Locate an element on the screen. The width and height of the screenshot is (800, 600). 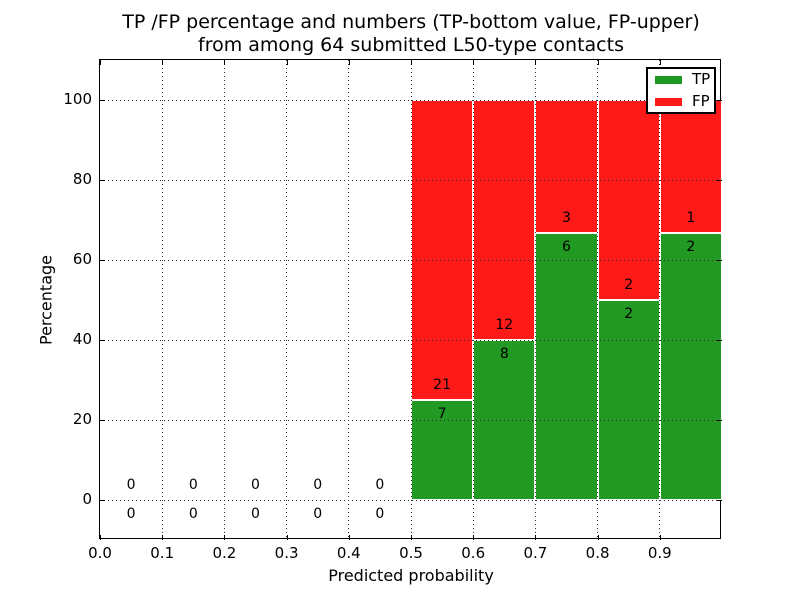
bar-count-label-tp: 7 is located at coordinates (442, 414).